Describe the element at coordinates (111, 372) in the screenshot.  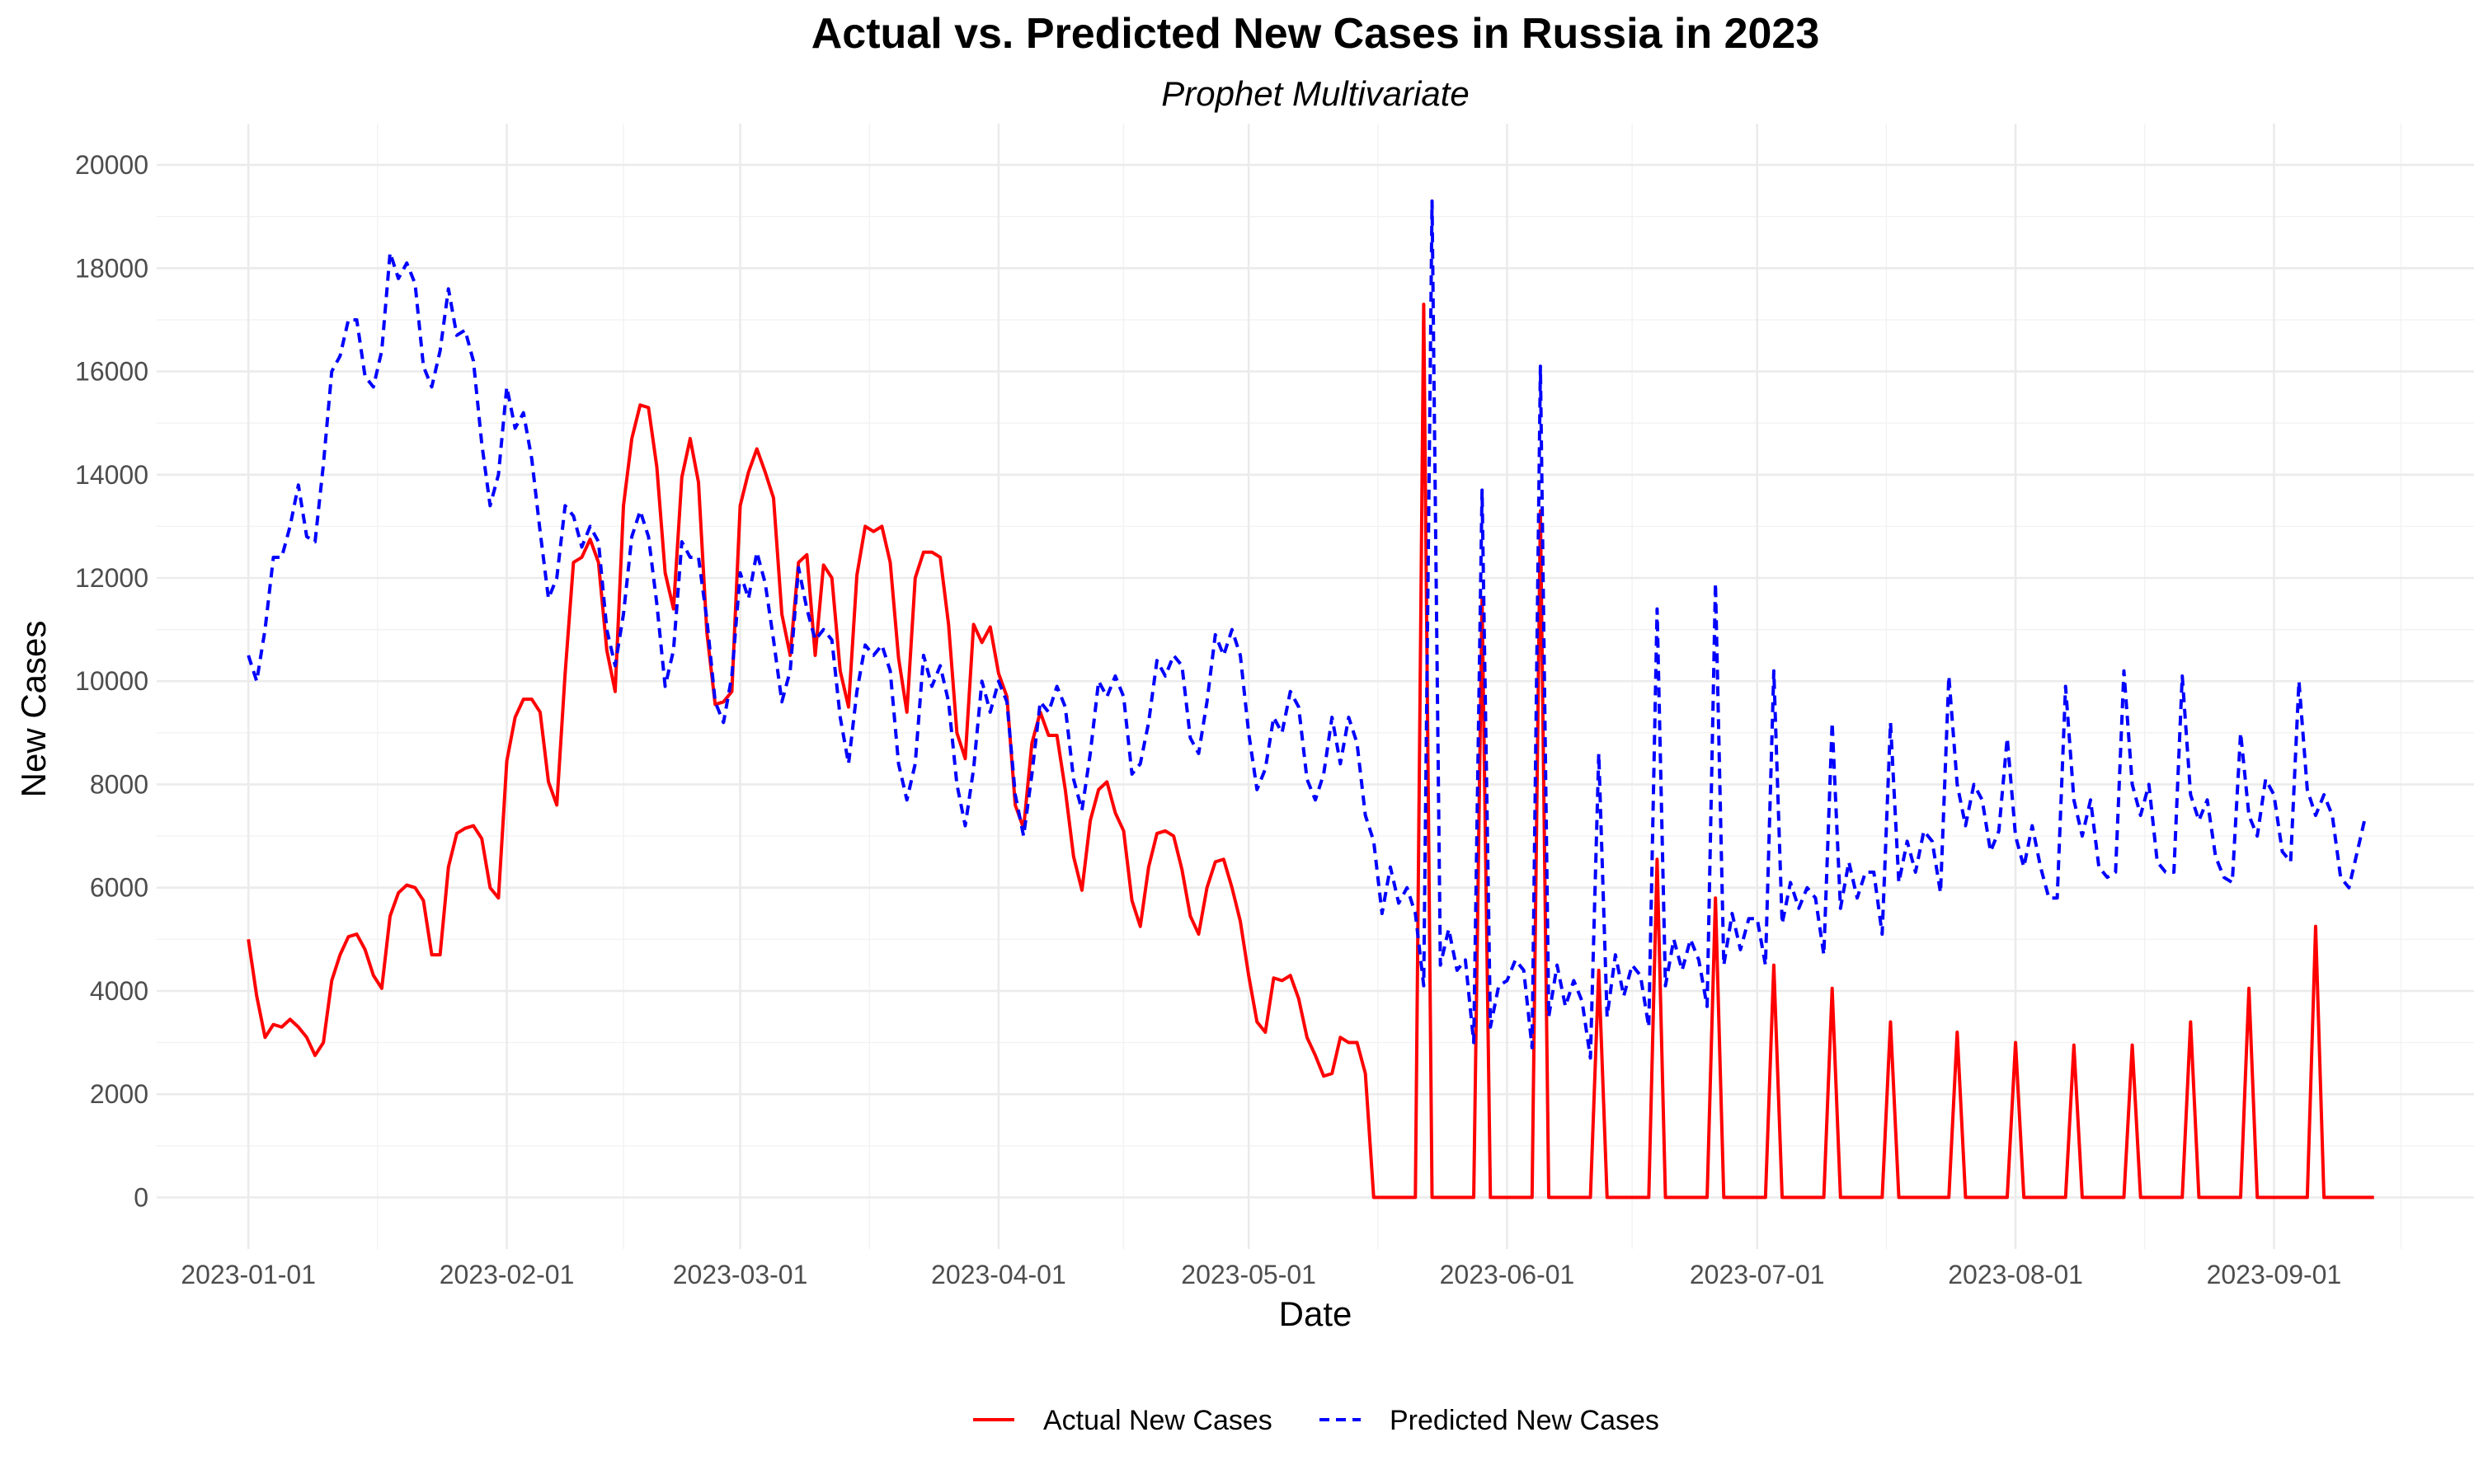
I see `y-tick-label: 16000` at that location.